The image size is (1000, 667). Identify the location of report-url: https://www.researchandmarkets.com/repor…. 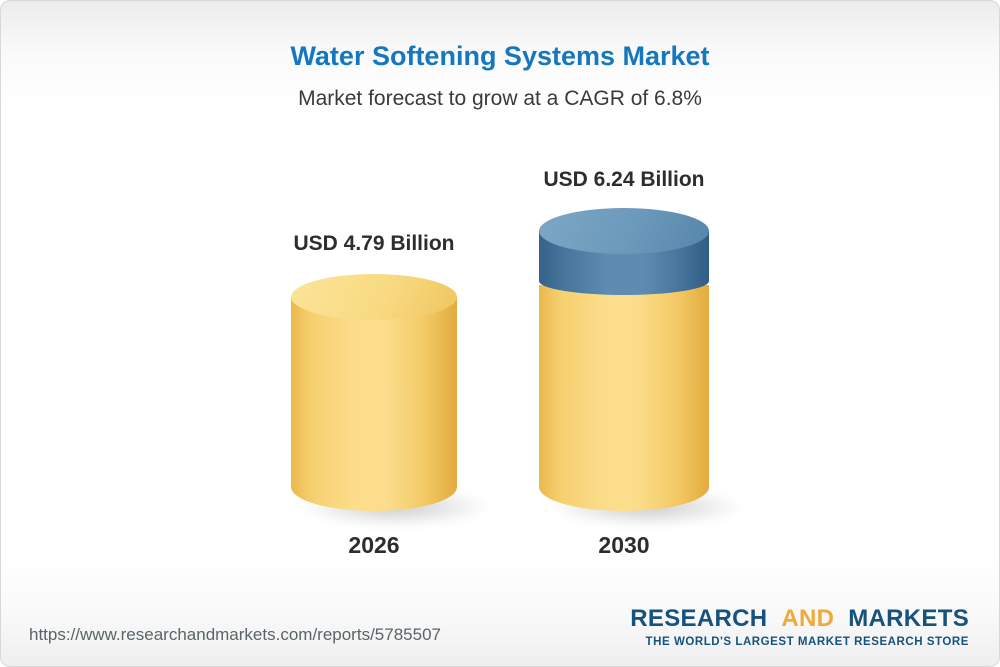
(235, 634).